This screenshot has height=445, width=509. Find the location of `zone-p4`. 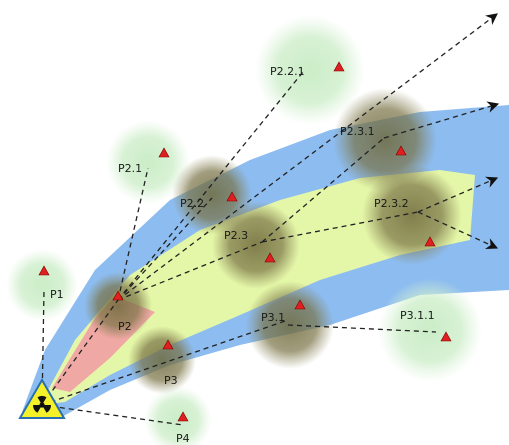

zone-p4 is located at coordinates (178, 415).